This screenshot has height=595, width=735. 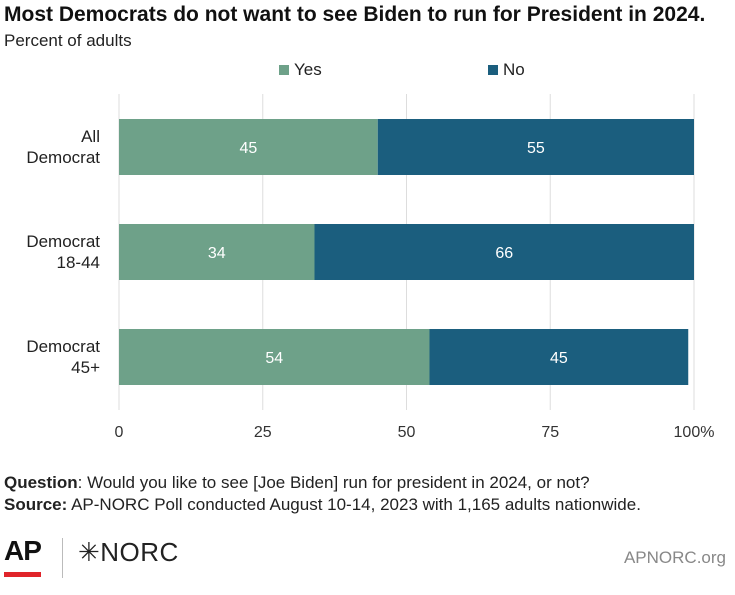 What do you see at coordinates (407, 432) in the screenshot?
I see `x-tick-label: 50` at bounding box center [407, 432].